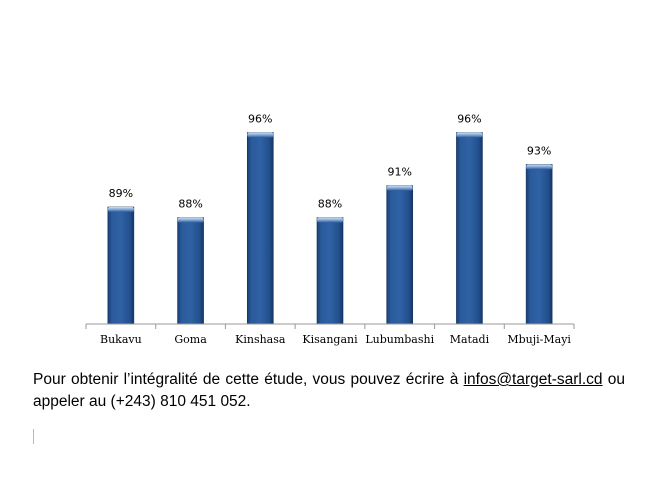 Image resolution: width=655 pixels, height=493 pixels. What do you see at coordinates (33, 436) in the screenshot?
I see `text-cursor-marker` at bounding box center [33, 436].